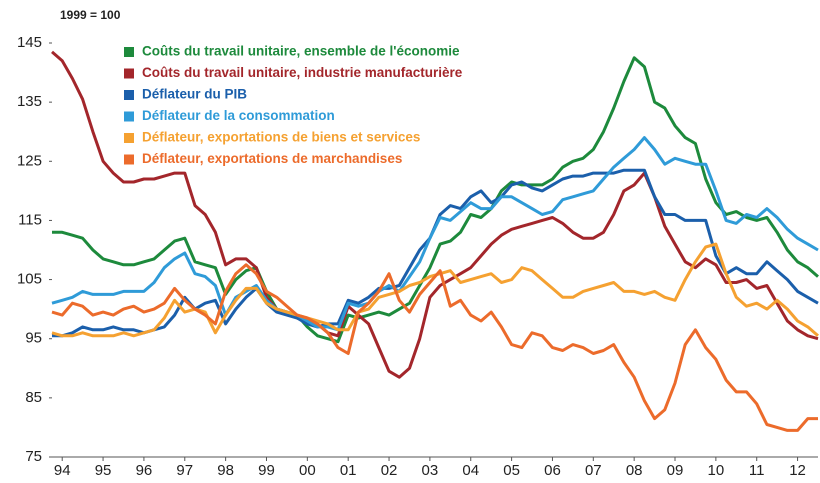 The height and width of the screenshot is (483, 820). What do you see at coordinates (194, 94) in the screenshot?
I see `legend-label: Déflateur du PIB` at bounding box center [194, 94].